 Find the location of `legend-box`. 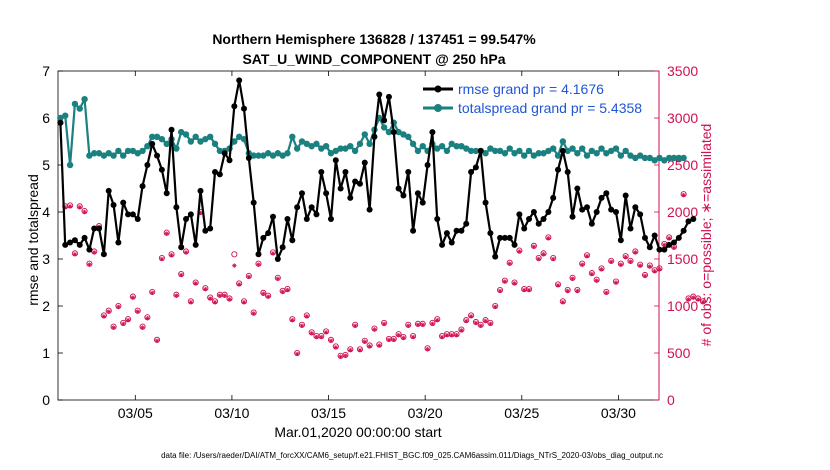

legend-box is located at coordinates (535, 100).